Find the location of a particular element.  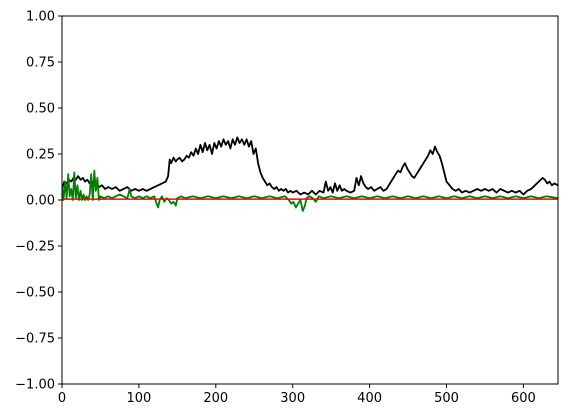

x-tick-label: 400 is located at coordinates (369, 398).